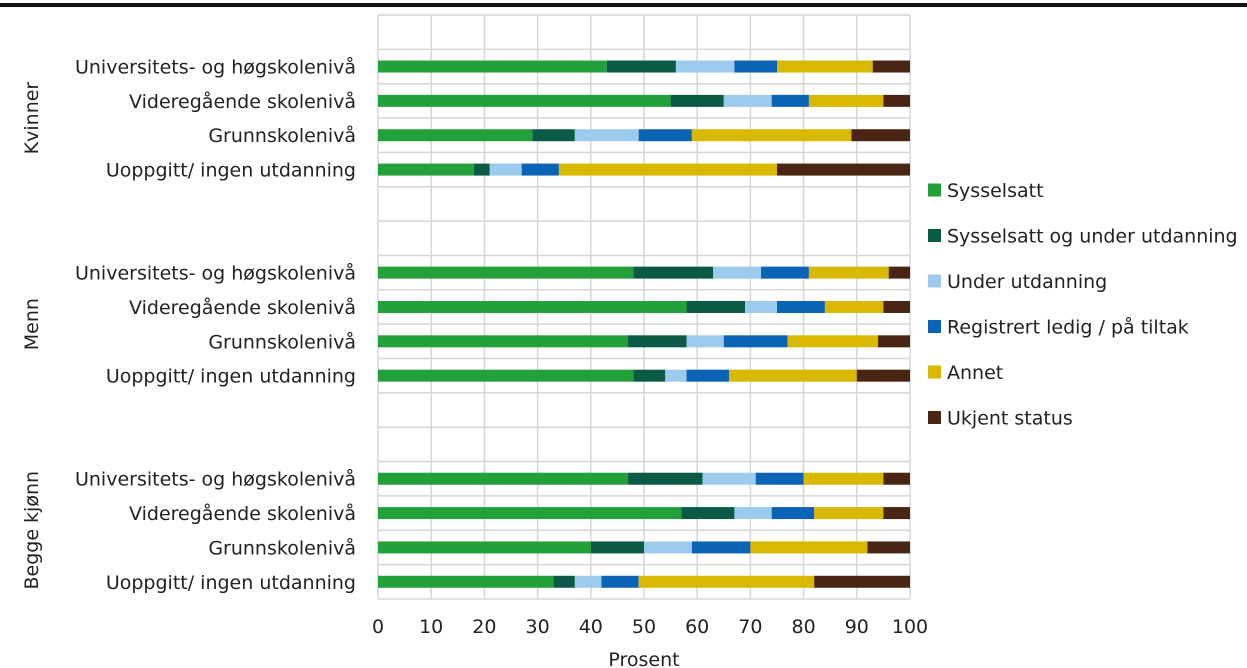  Describe the element at coordinates (1092, 237) in the screenshot. I see `legend-label: Sysselsatt og under utdanning` at that location.